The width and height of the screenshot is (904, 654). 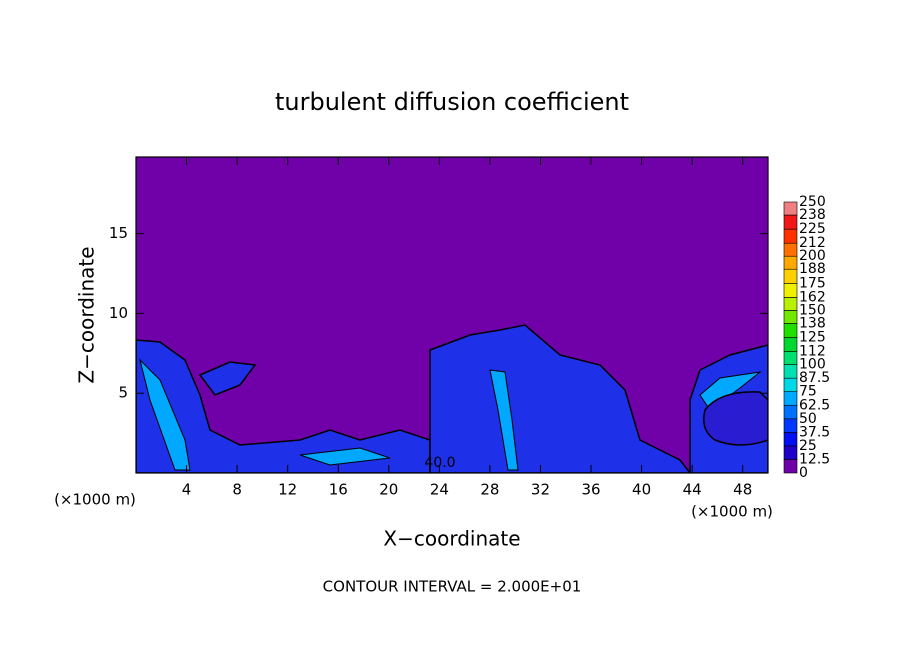 What do you see at coordinates (803, 473) in the screenshot?
I see `colorbar-tick-label: 0` at bounding box center [803, 473].